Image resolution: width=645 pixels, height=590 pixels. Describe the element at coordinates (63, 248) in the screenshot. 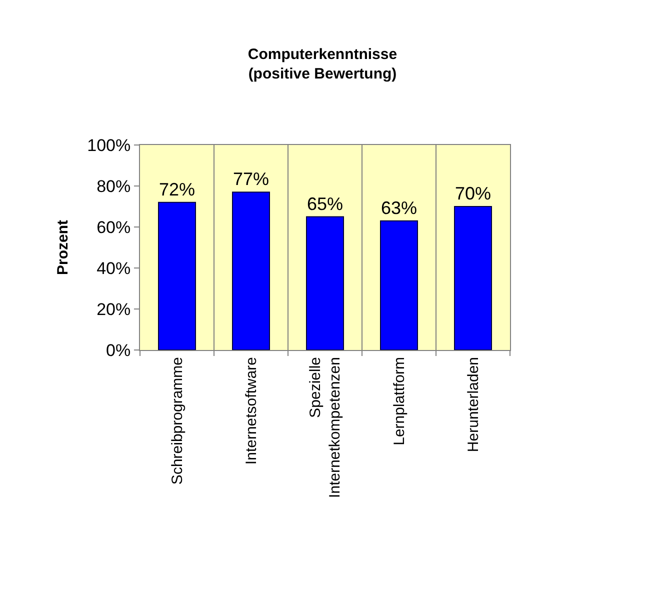

I see `y-axis-title: Prozent` at that location.